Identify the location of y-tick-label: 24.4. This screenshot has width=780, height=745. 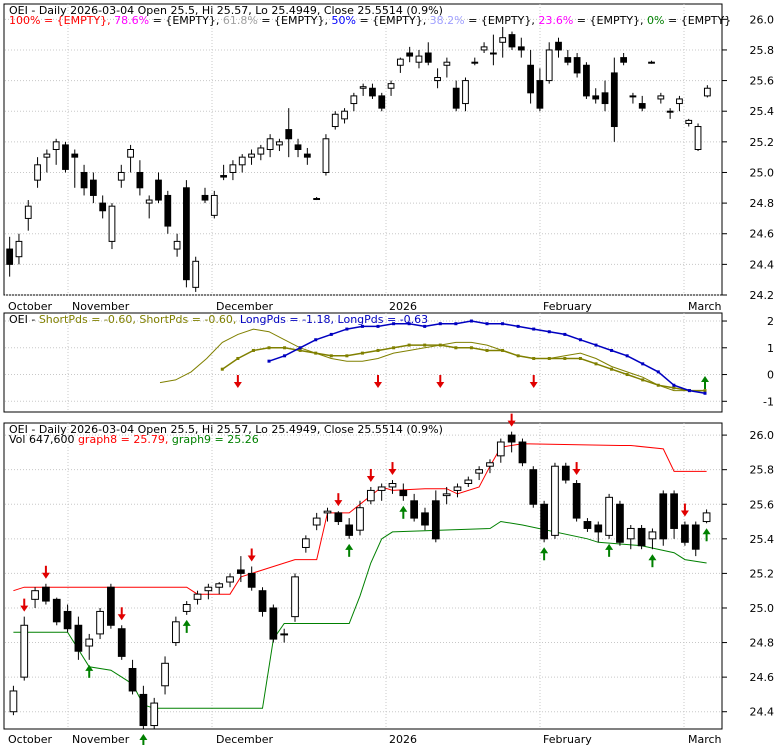
(762, 264).